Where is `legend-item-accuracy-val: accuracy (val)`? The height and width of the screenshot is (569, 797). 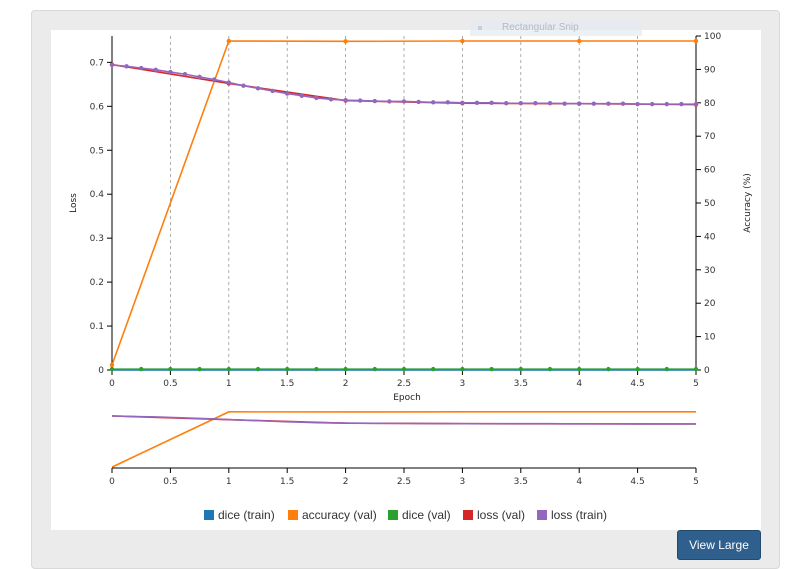
legend-item-accuracy-val: accuracy (val) is located at coordinates (332, 515).